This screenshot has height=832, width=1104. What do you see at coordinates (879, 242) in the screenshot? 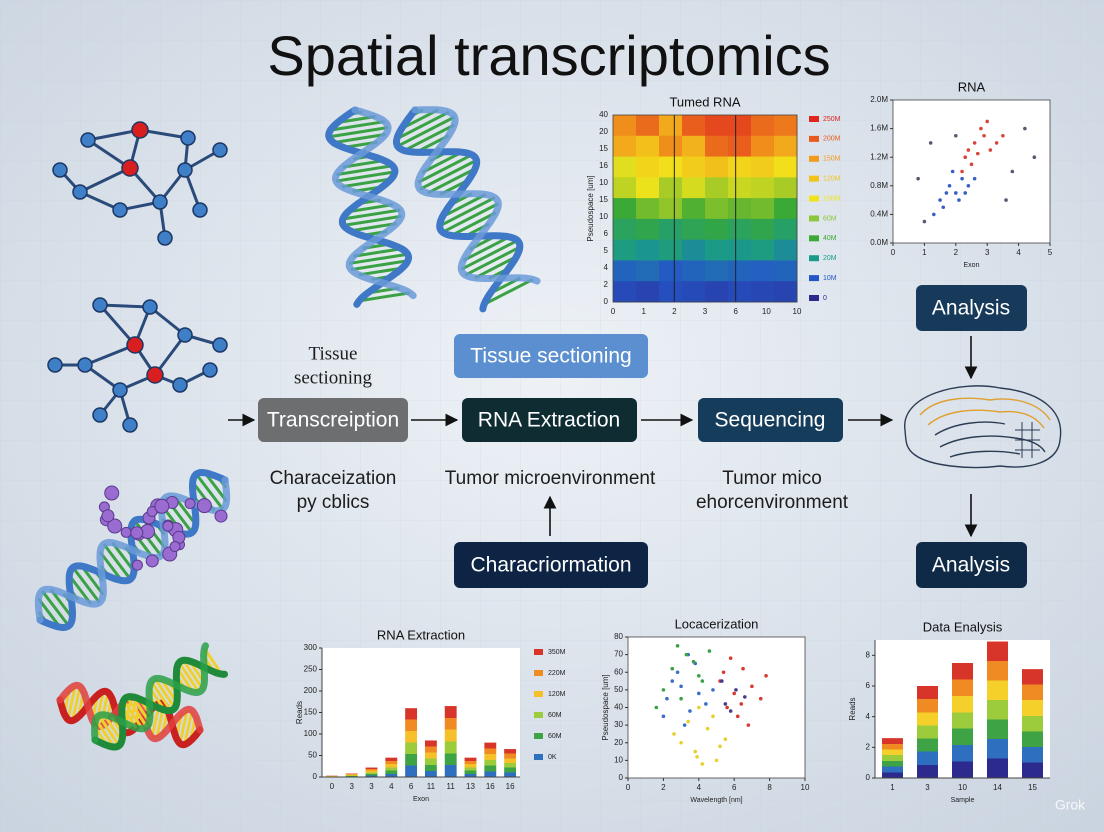
I see `y-tick-label: 0.0M` at bounding box center [879, 242].